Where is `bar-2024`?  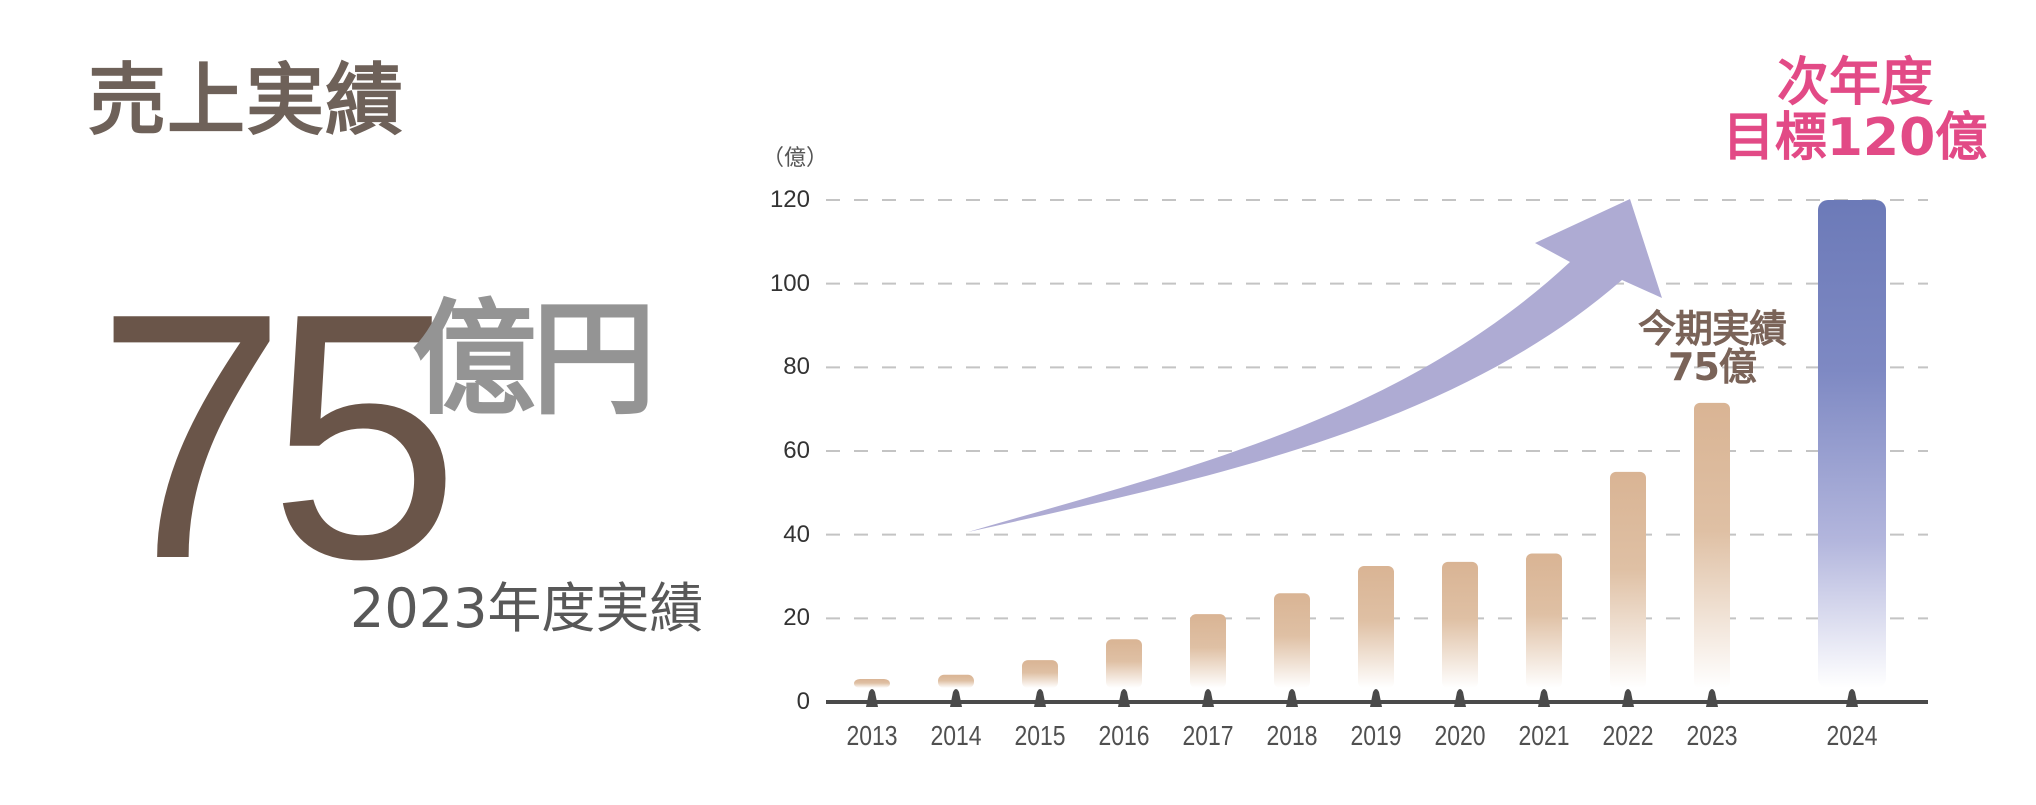
bar-2024 is located at coordinates (1852, 444).